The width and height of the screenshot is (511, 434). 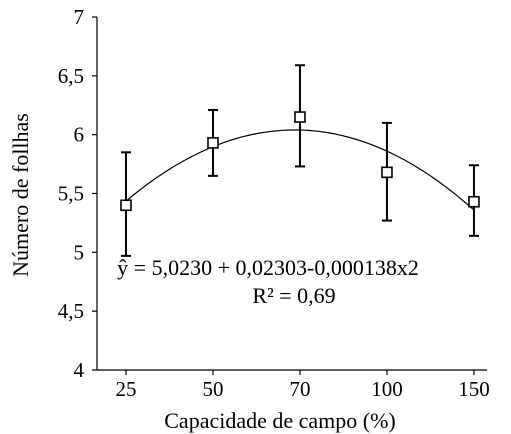 What do you see at coordinates (71, 194) in the screenshot?
I see `y-tick-label: 5,5` at bounding box center [71, 194].